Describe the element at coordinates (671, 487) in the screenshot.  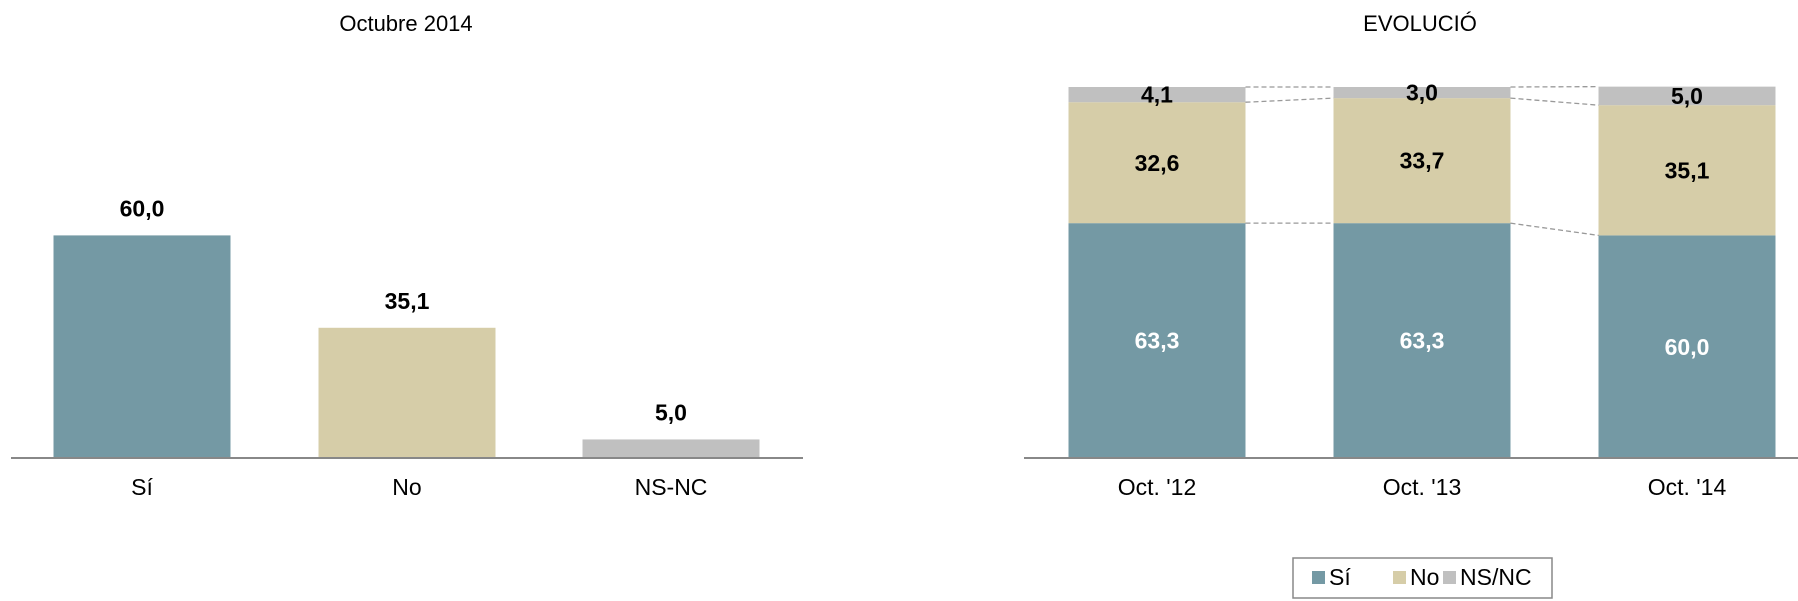
I see `x-tick-label: NS-NC` at that location.